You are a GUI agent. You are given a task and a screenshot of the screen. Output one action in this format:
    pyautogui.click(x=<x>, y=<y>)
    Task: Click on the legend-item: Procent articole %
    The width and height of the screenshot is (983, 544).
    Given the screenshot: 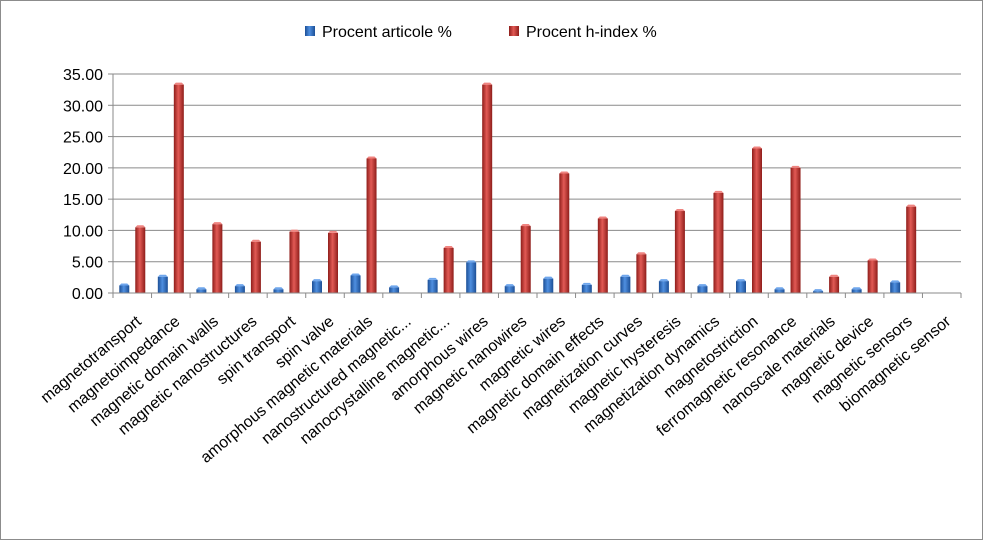 What is the action you would take?
    pyautogui.click(x=378, y=32)
    